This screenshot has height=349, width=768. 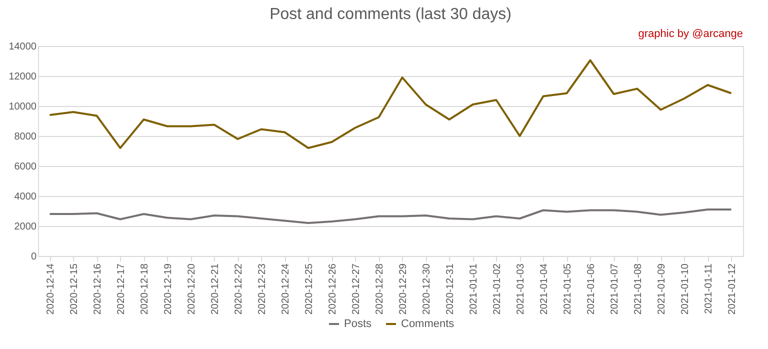 What do you see at coordinates (215, 289) in the screenshot?
I see `x-tick-label: 2020-12-21` at bounding box center [215, 289].